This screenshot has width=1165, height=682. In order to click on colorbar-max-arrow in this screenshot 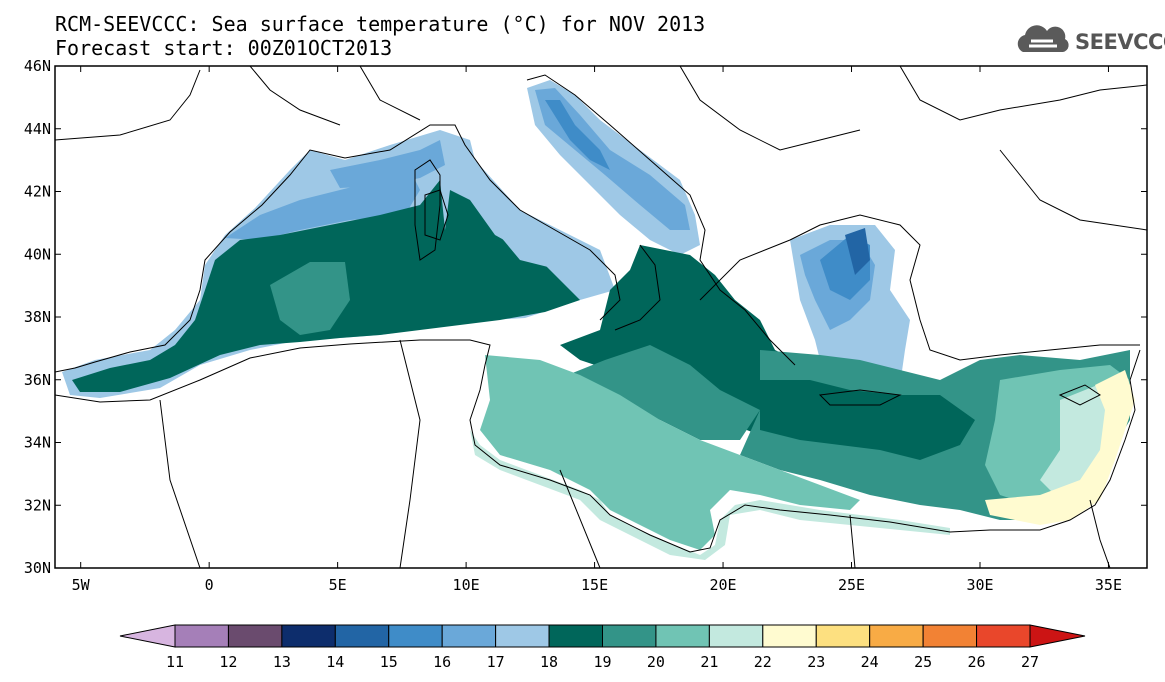, I will do `click(1057, 636)`.